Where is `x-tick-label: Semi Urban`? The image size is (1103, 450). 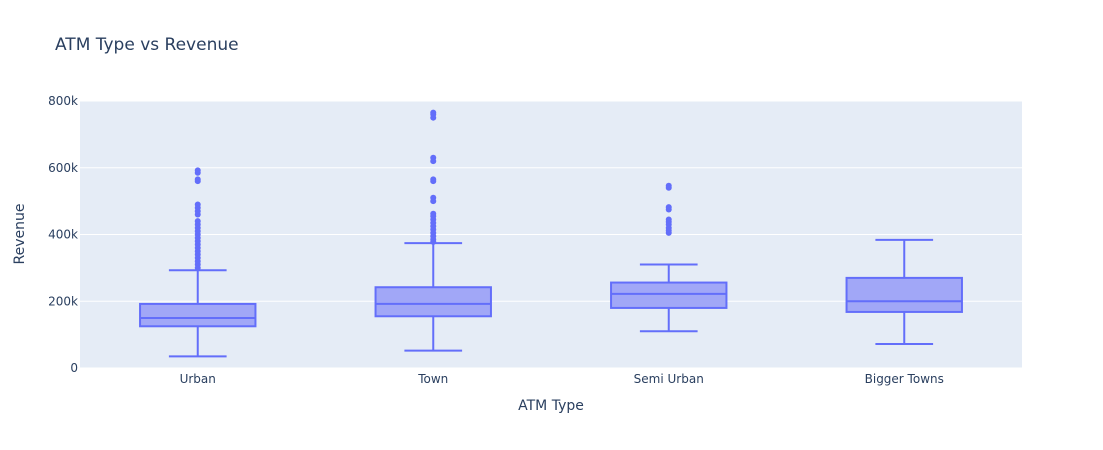 x-tick-label: Semi Urban is located at coordinates (669, 379).